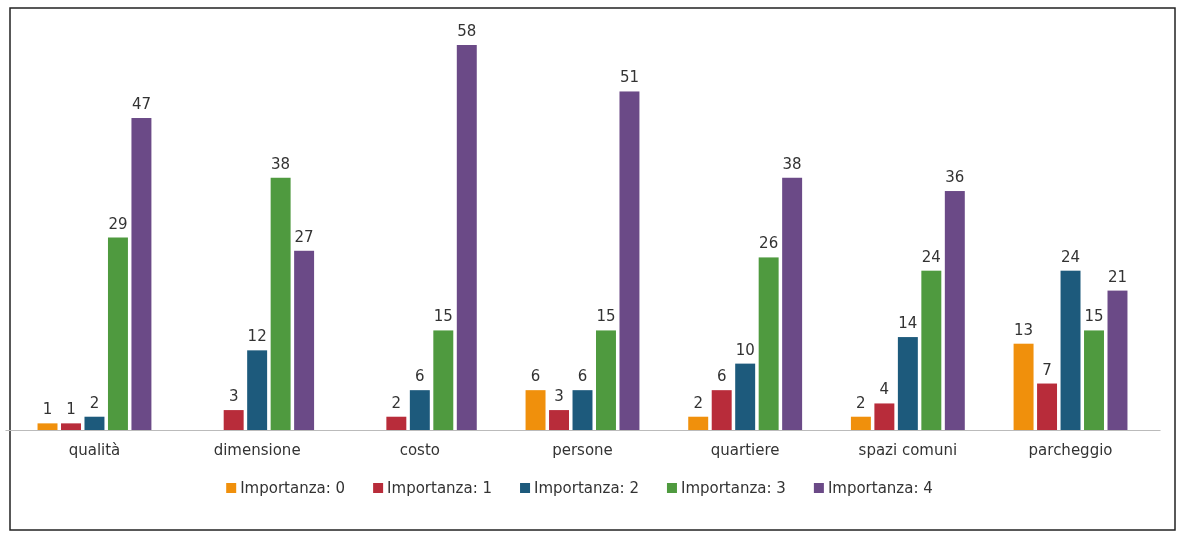 This screenshot has width=1190, height=536. Describe the element at coordinates (1047, 369) in the screenshot. I see `data-label: 7` at that location.